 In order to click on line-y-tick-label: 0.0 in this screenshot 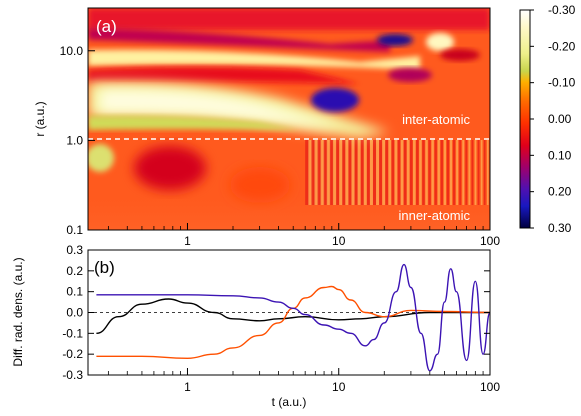, I will do `click(74, 313)`.